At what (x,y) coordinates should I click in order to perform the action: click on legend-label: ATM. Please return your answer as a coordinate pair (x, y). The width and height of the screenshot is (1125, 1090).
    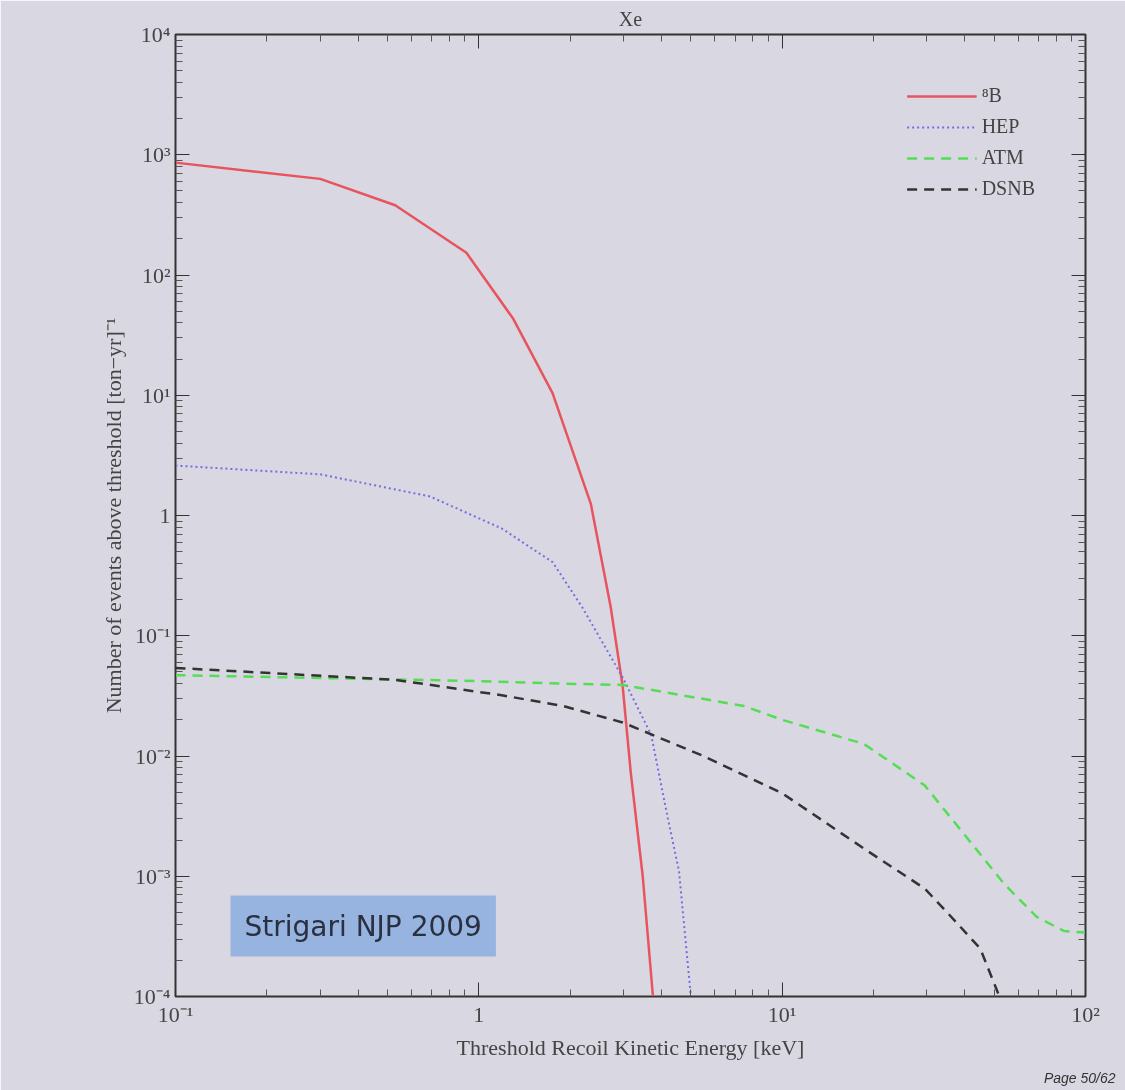
    Looking at the image, I should click on (1002, 157).